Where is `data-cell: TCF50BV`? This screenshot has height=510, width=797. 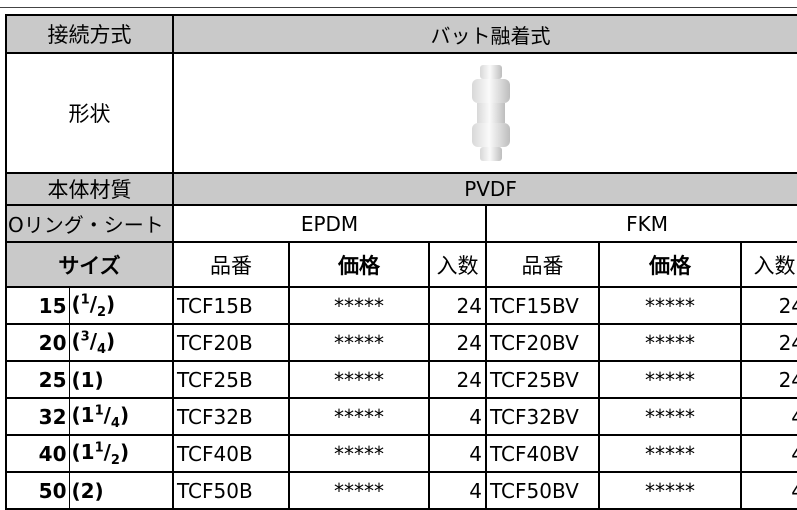 data-cell: TCF50BV is located at coordinates (542, 490).